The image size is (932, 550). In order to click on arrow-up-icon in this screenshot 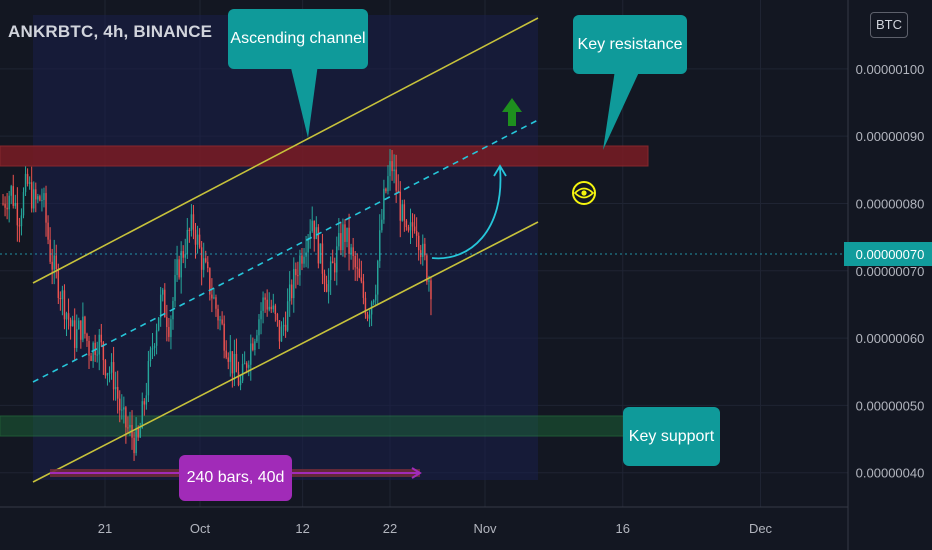, I will do `click(512, 112)`.